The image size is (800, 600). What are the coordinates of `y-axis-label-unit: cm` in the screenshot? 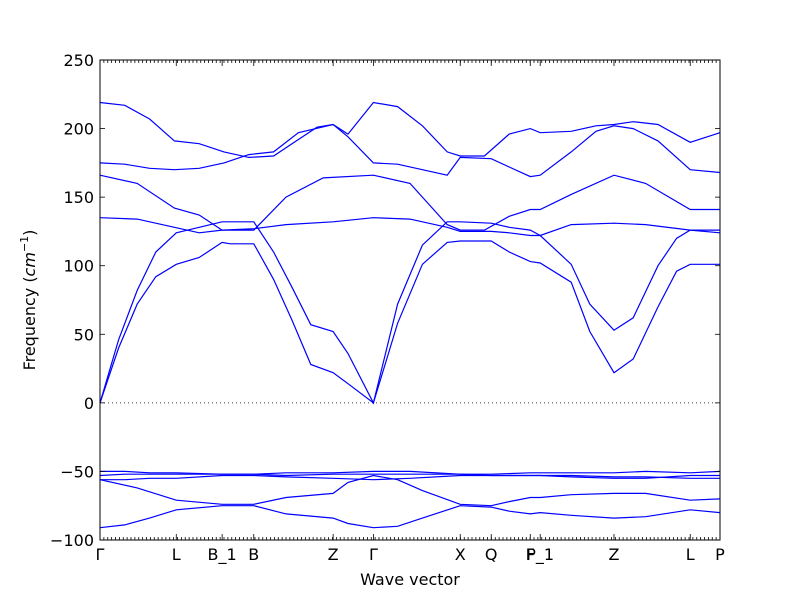 It's located at (29, 264).